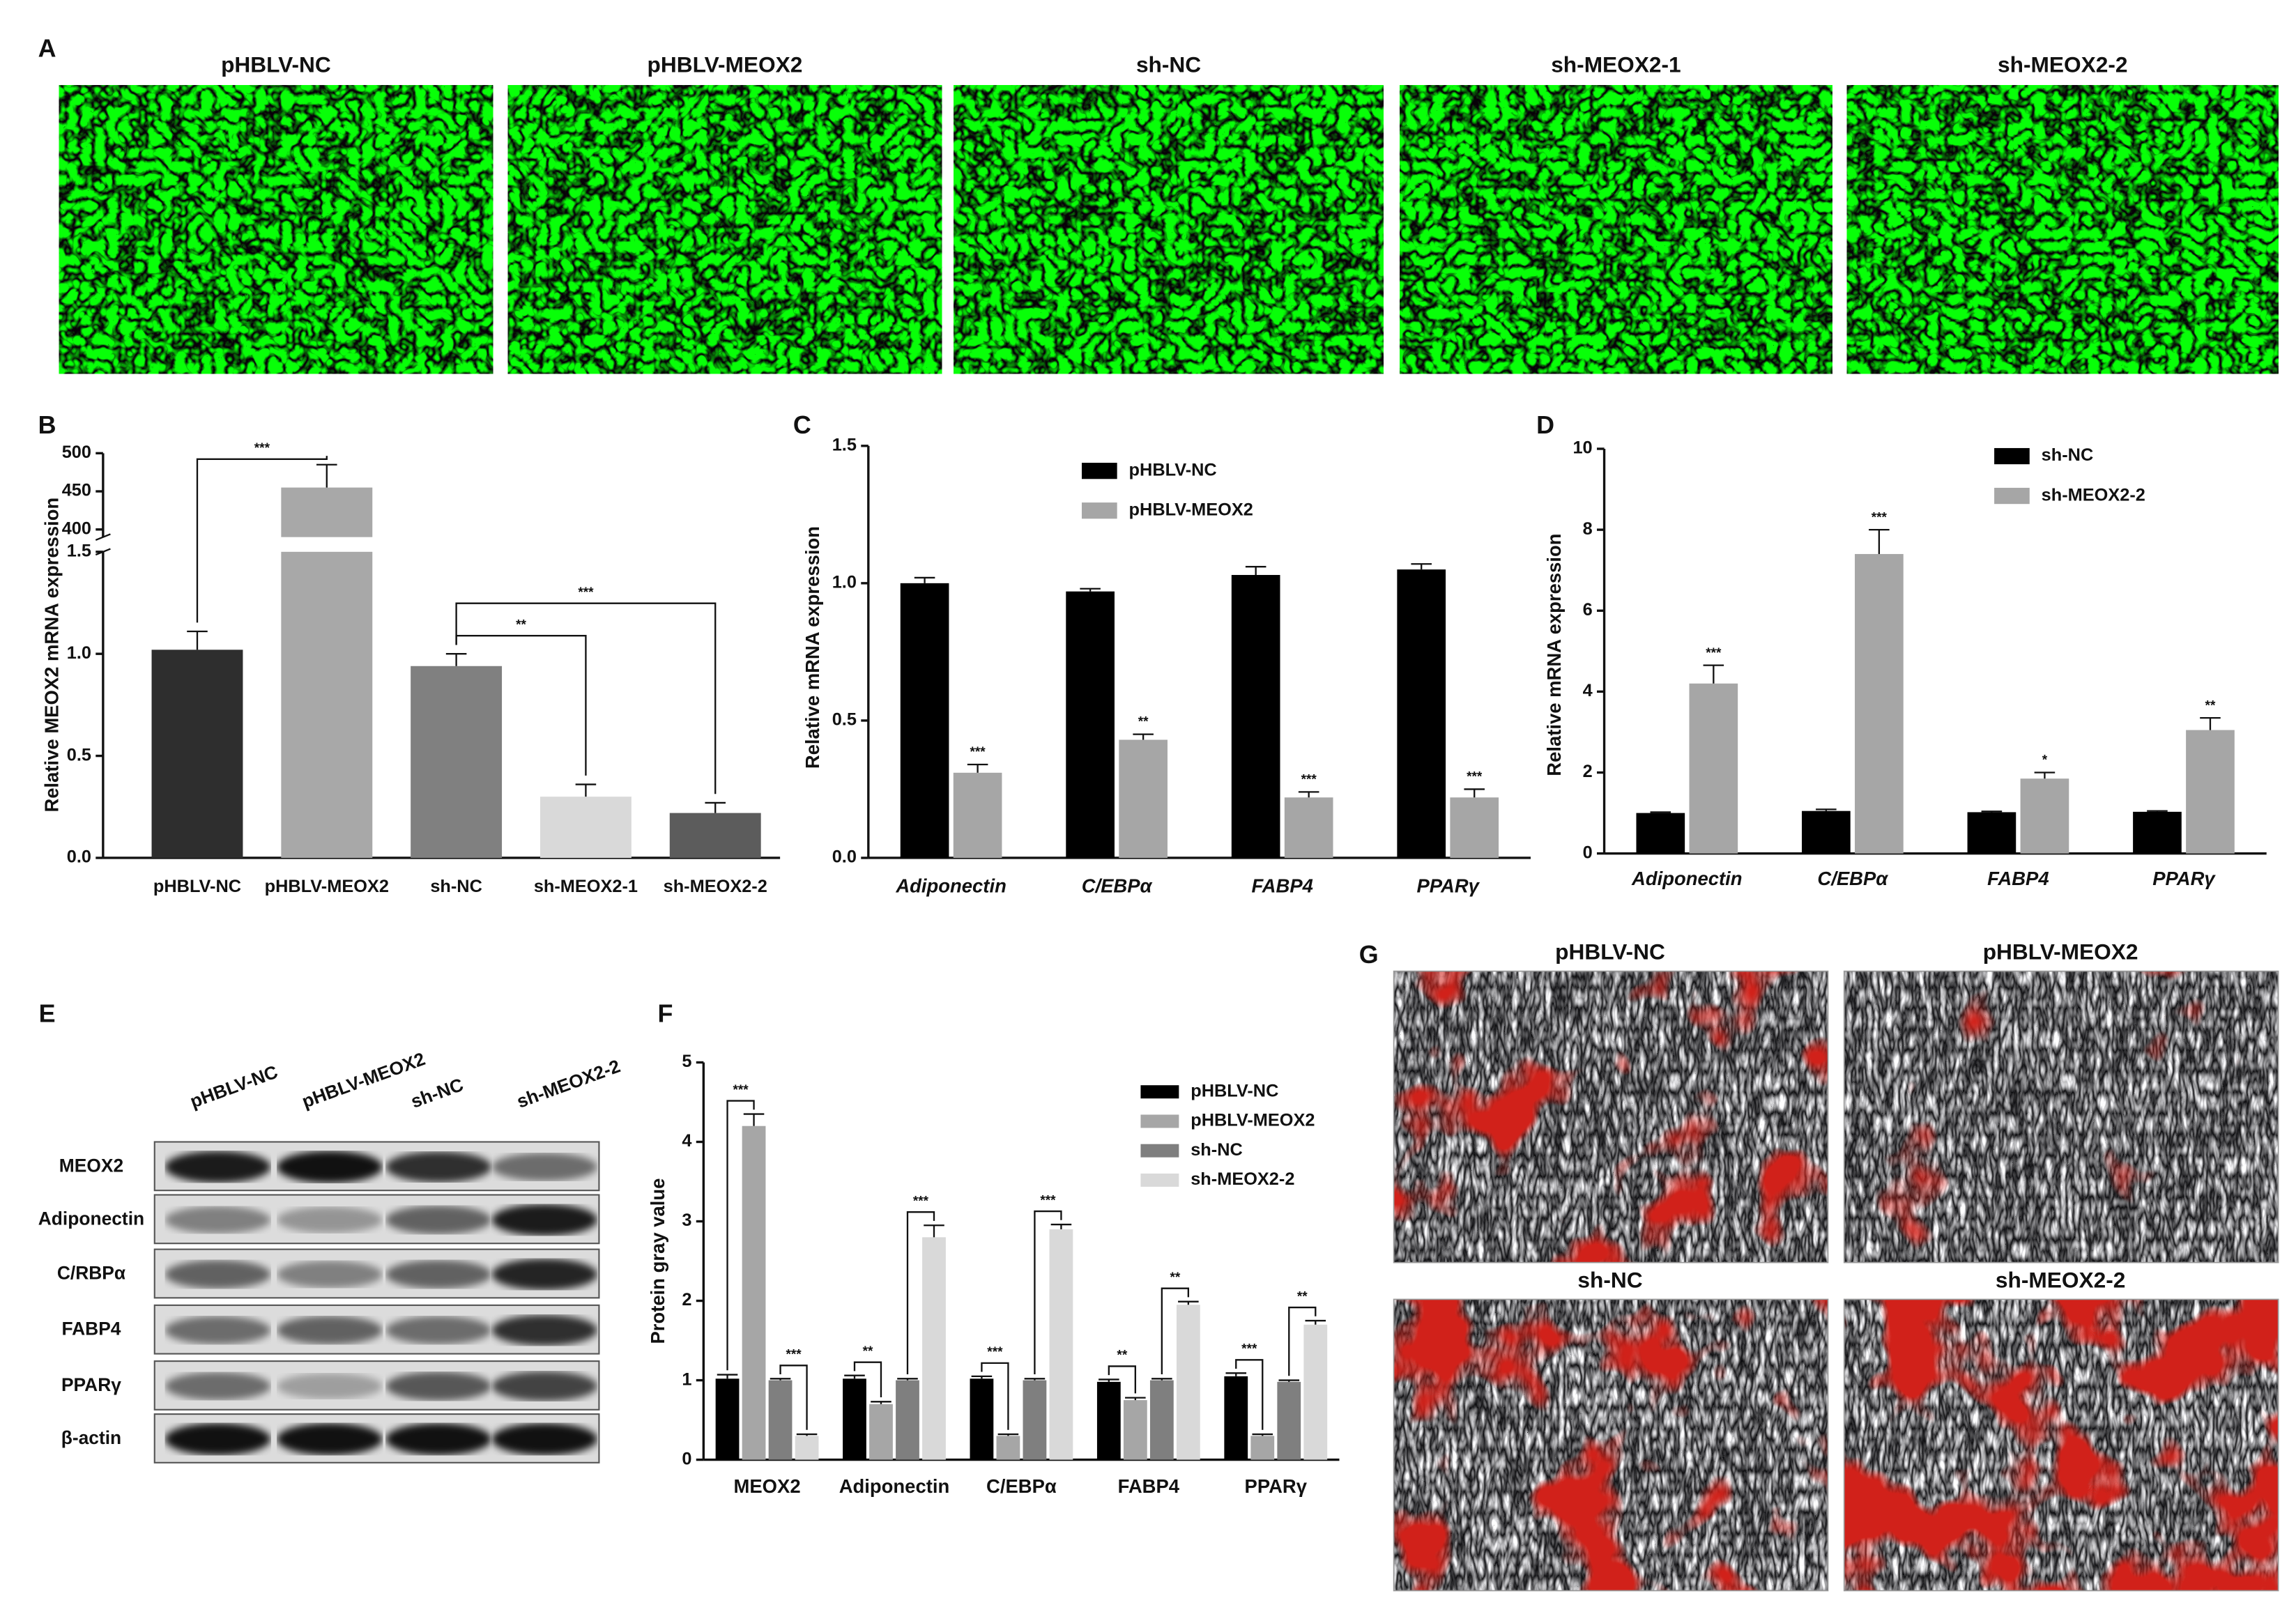  What do you see at coordinates (2093, 495) in the screenshot?
I see `legend-label: sh-MEOX2-2` at bounding box center [2093, 495].